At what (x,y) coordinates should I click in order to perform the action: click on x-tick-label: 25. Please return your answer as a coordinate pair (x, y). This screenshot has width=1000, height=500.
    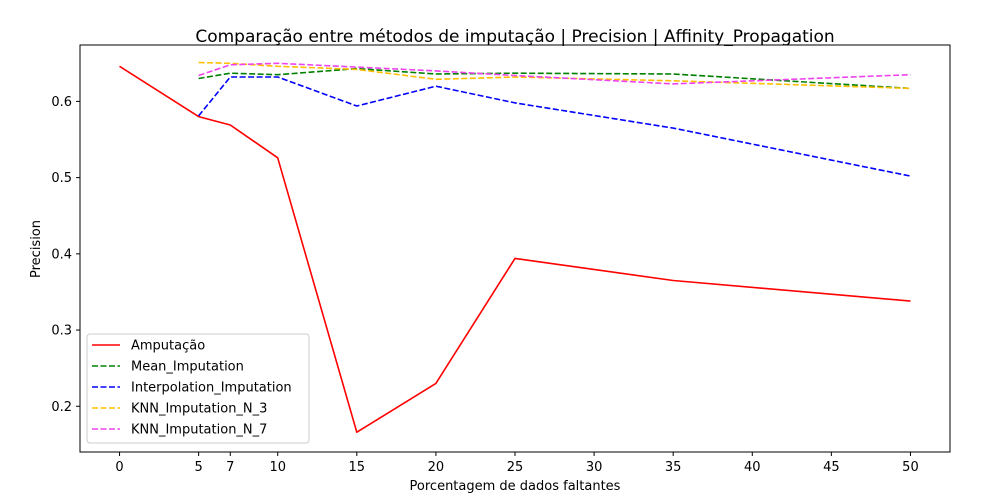
    Looking at the image, I should click on (515, 467).